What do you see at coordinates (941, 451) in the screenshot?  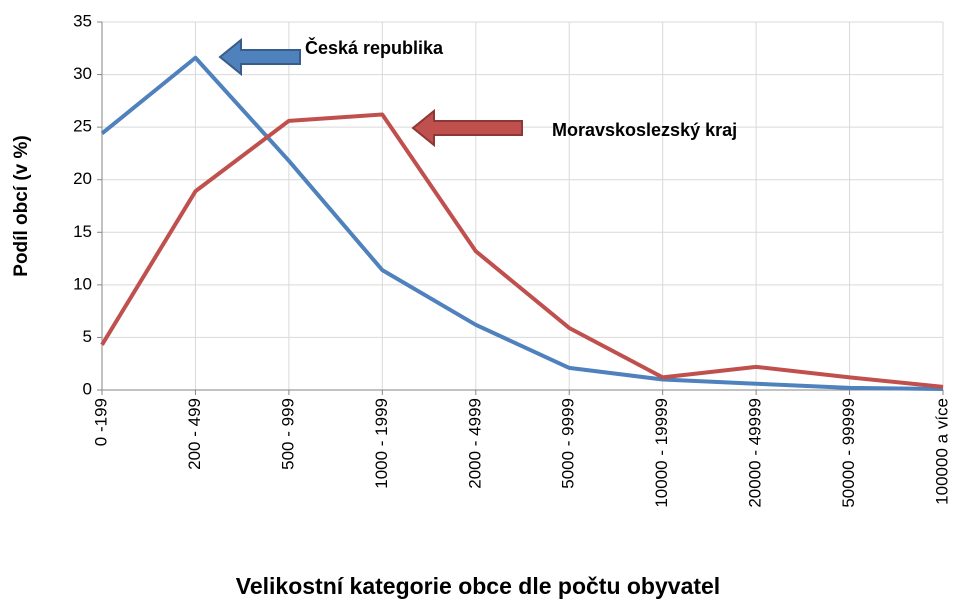 I see `x-tick-label: 100000 a více` at bounding box center [941, 451].